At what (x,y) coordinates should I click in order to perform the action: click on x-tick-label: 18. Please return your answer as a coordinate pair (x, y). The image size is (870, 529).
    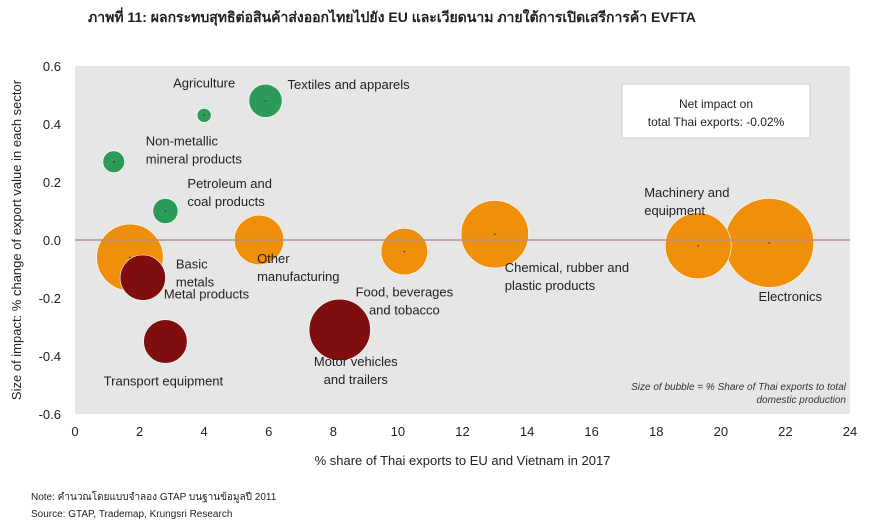
    Looking at the image, I should click on (656, 431).